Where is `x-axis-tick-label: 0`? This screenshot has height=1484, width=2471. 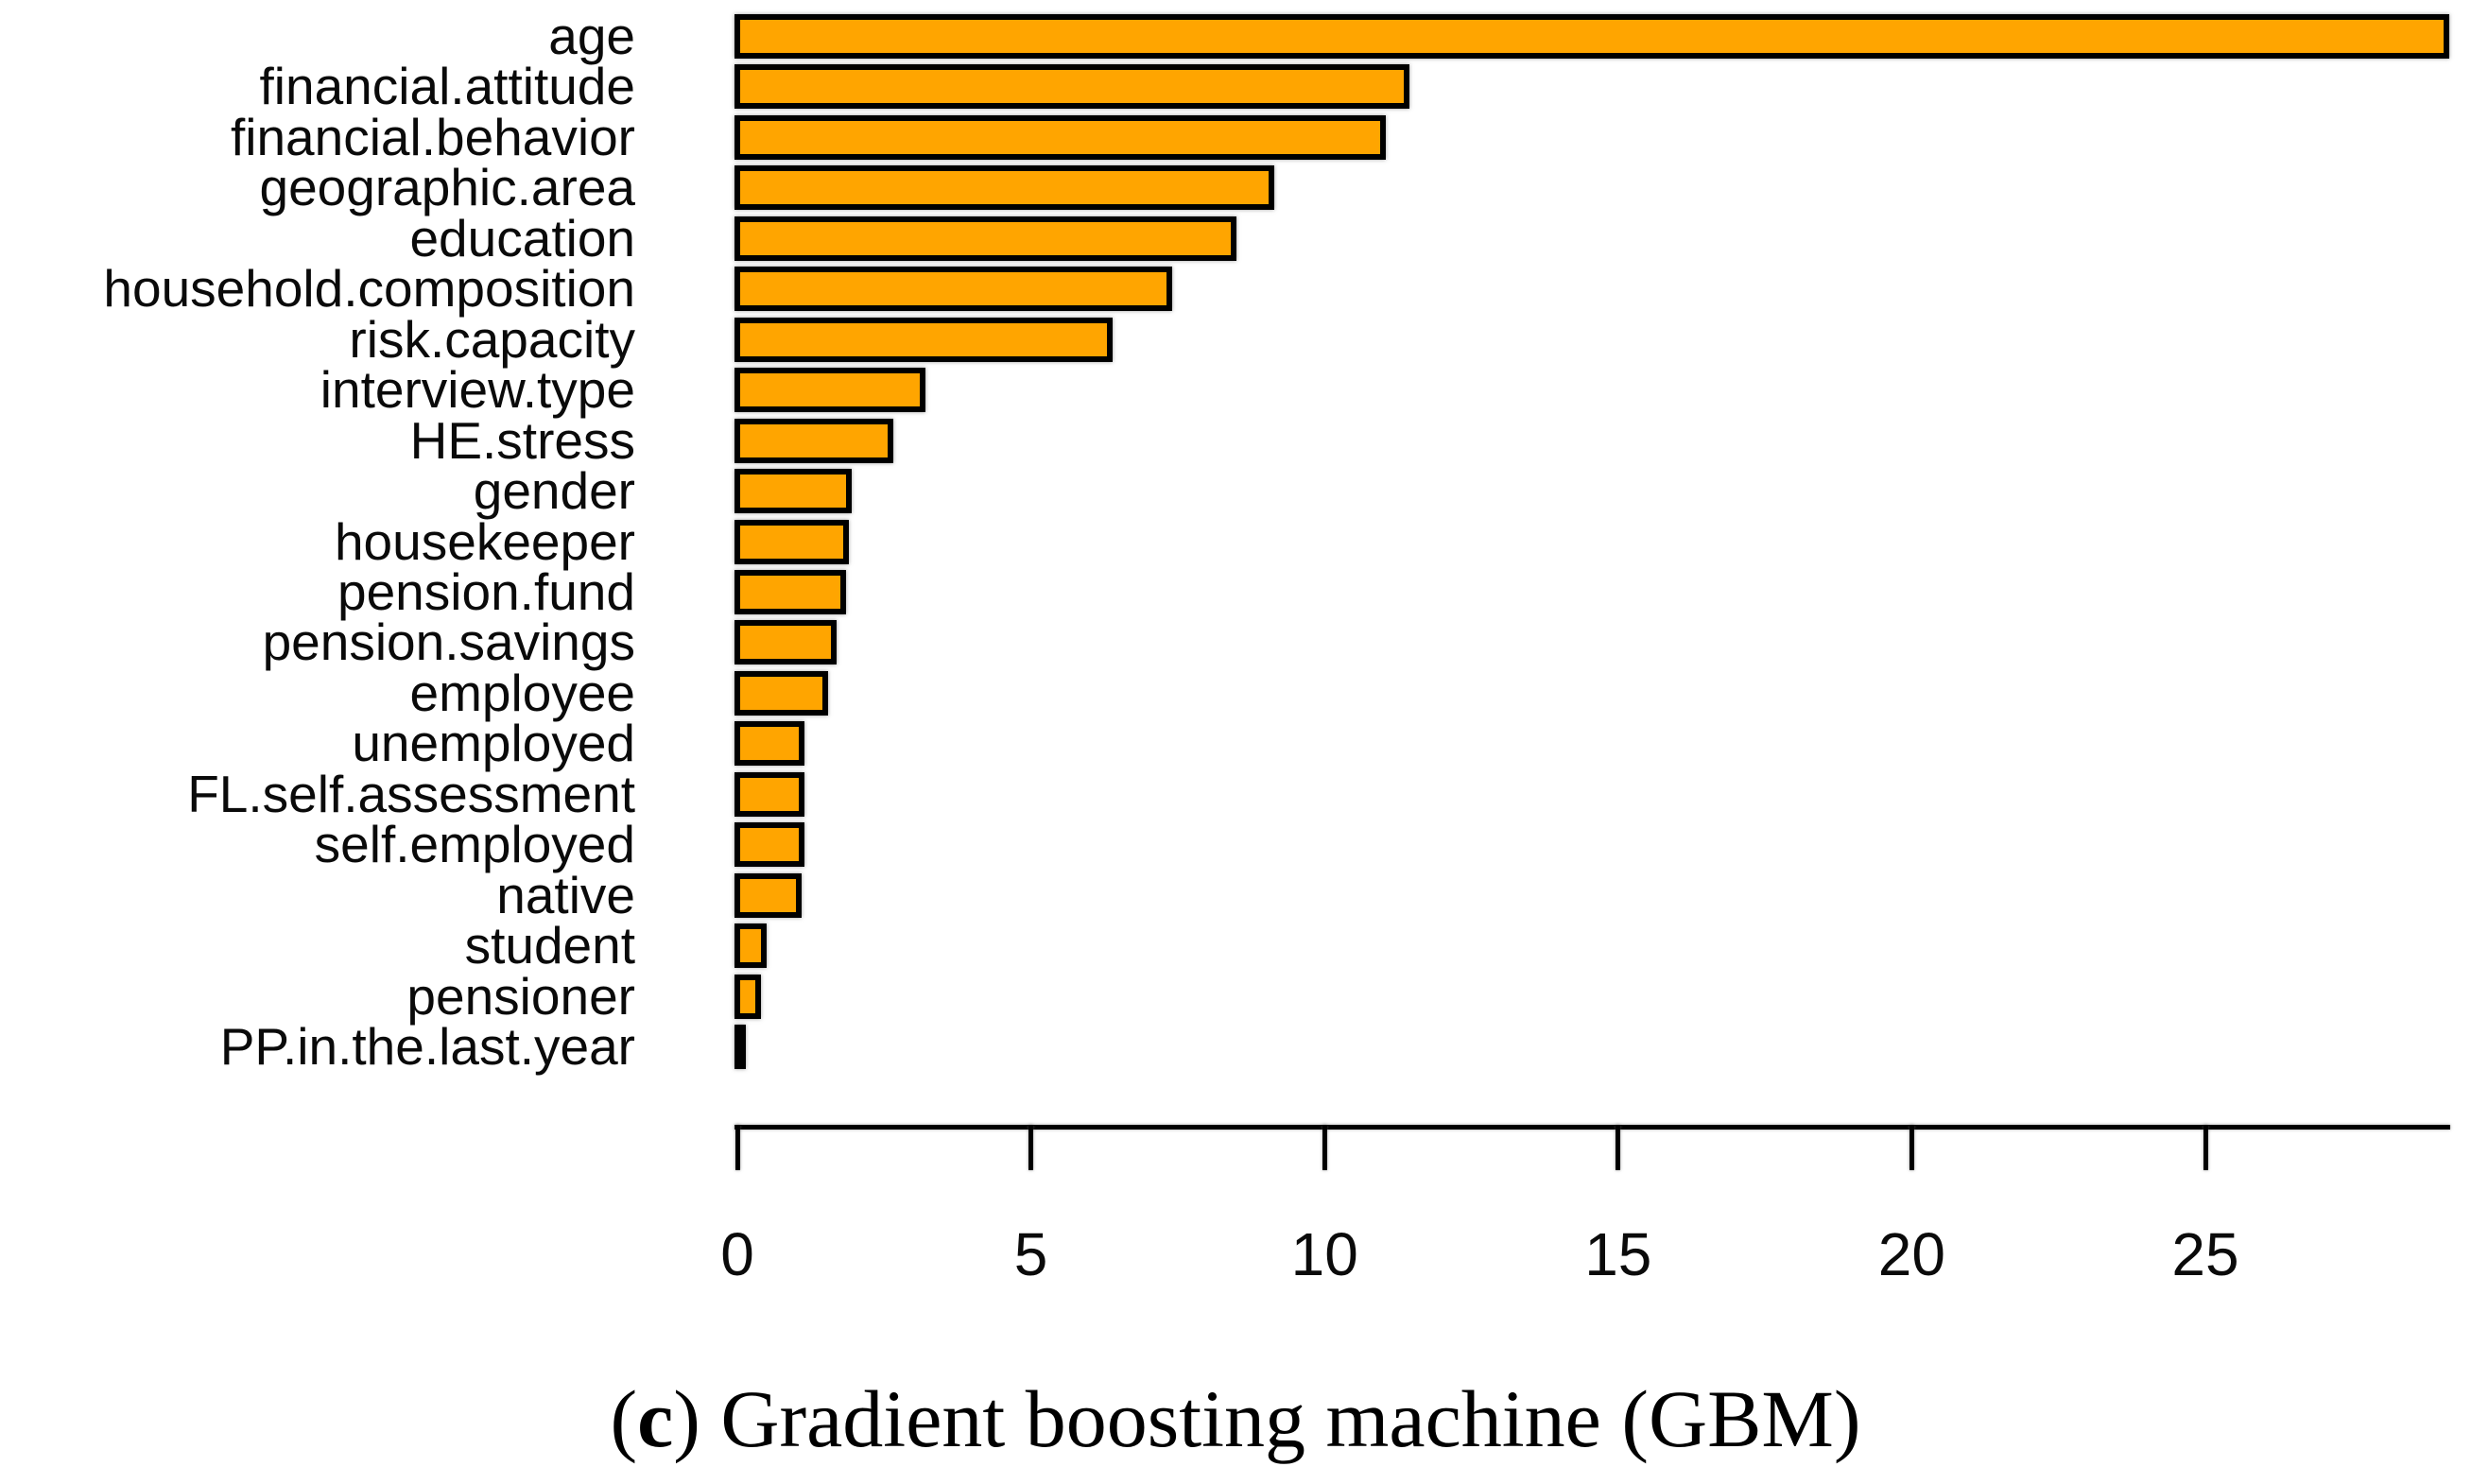
x-axis-tick-label: 0 is located at coordinates (737, 1254).